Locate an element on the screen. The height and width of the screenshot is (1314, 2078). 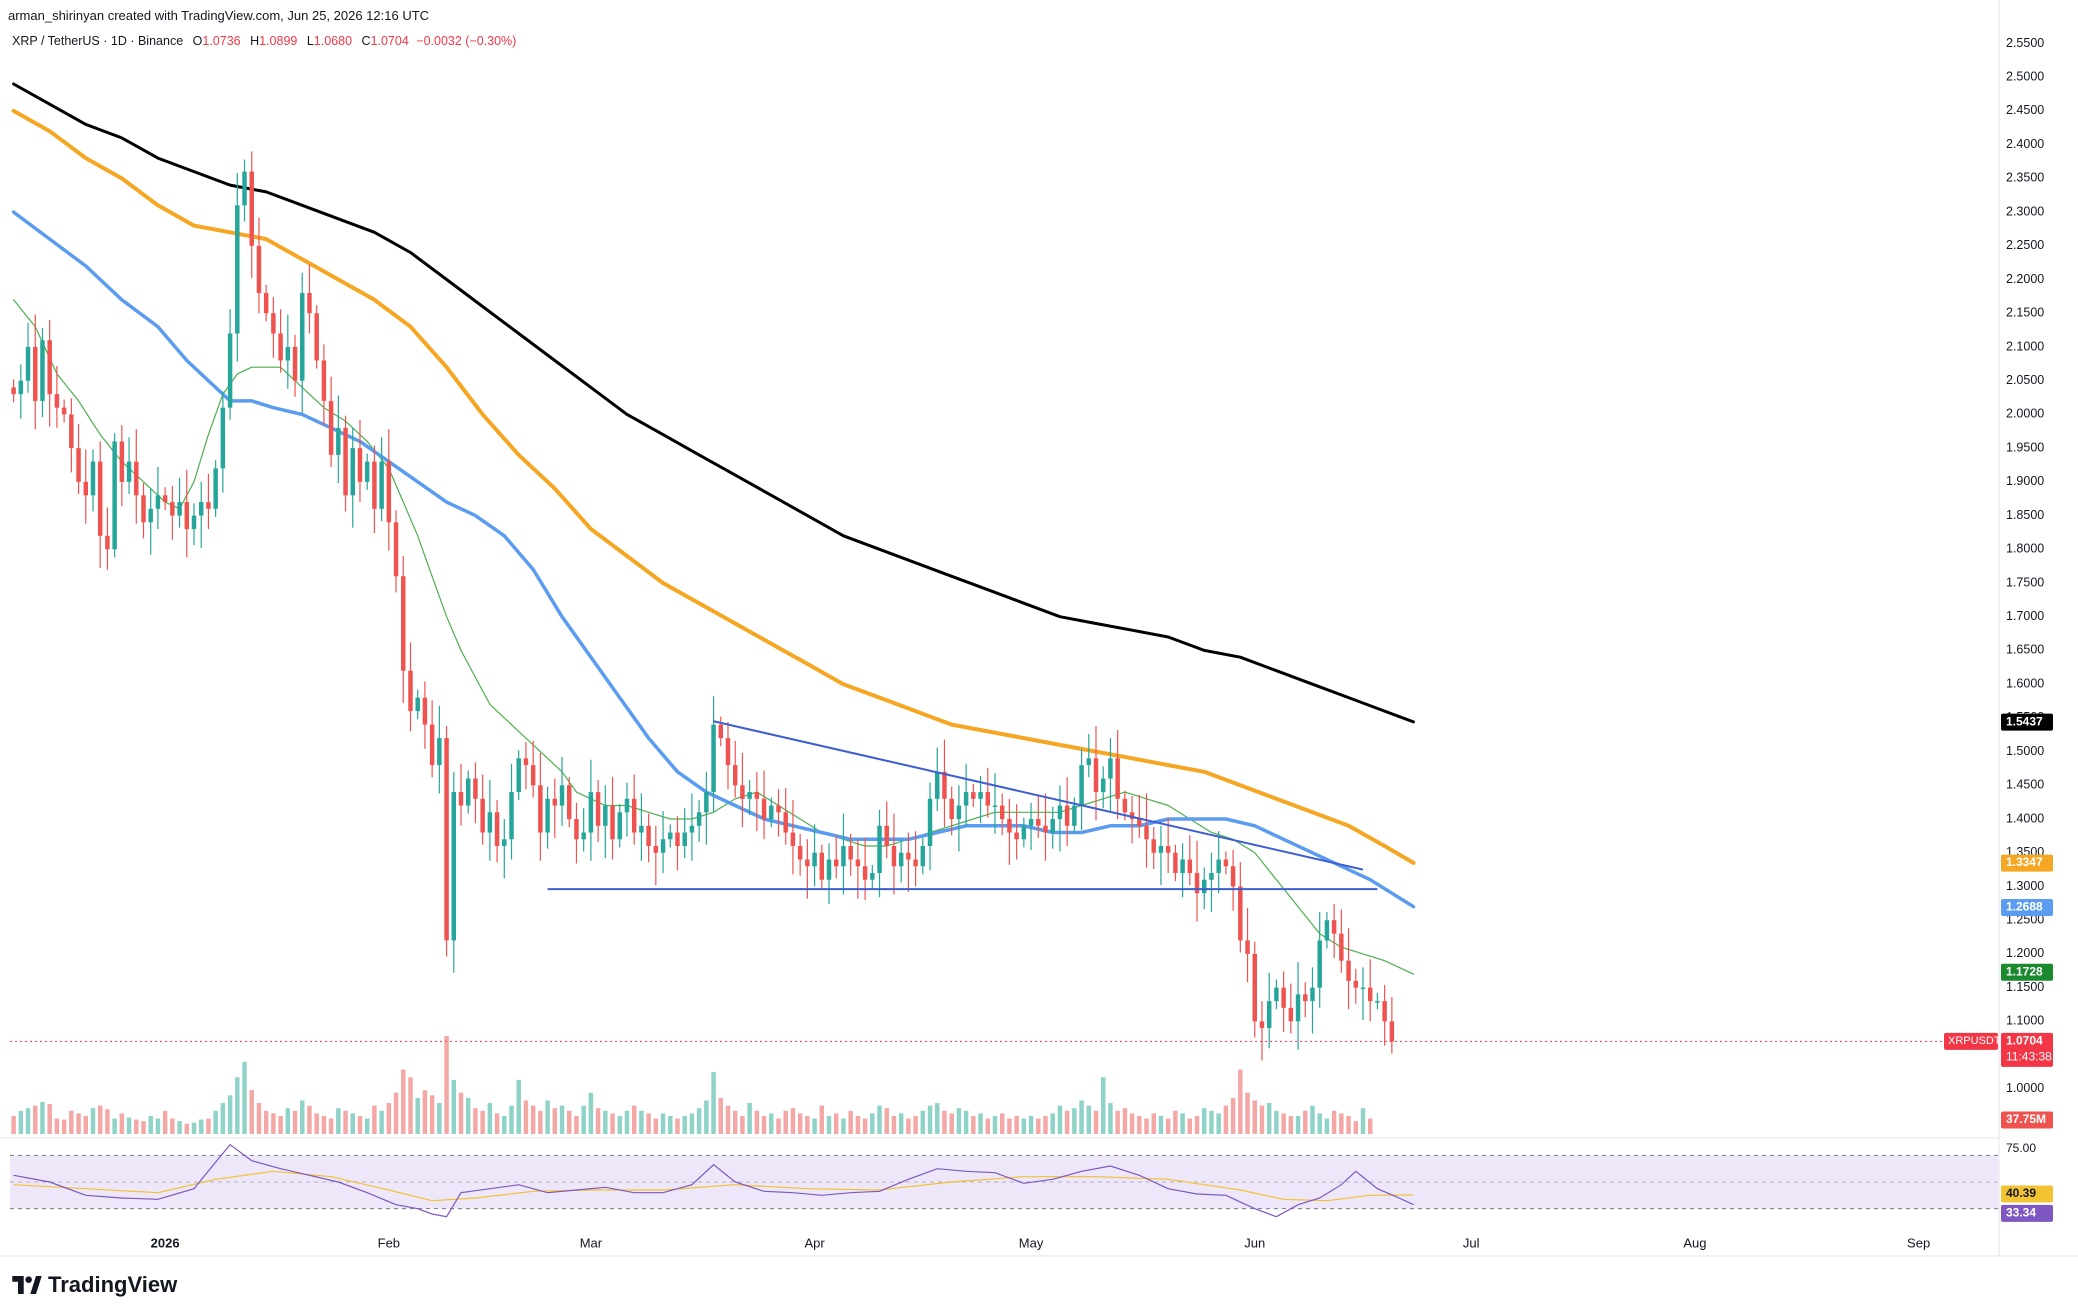
trendline is located at coordinates (1038, 795).